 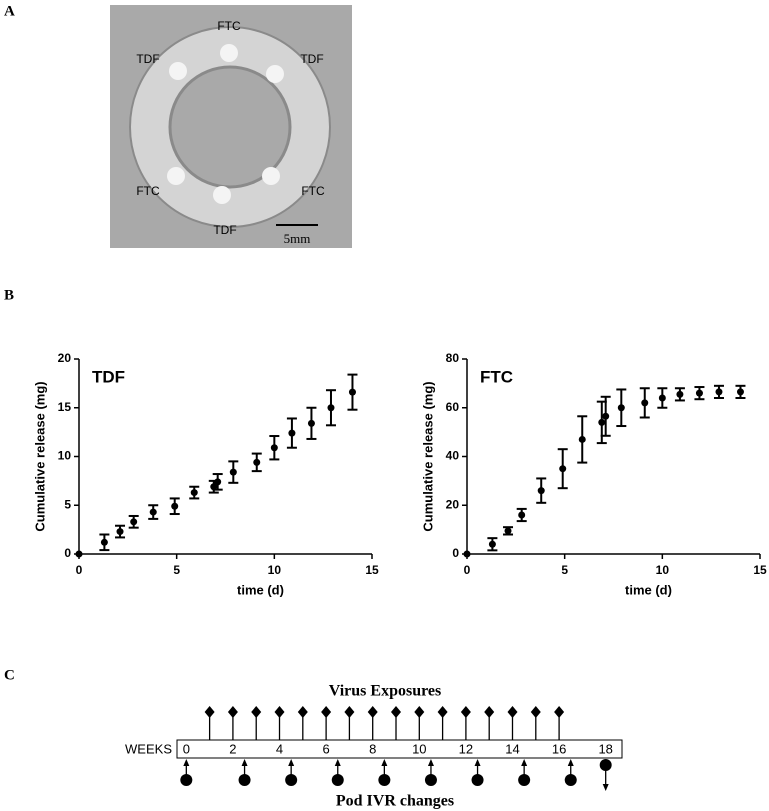 I want to click on ivr-removal-arrow, so click(x=605, y=787).